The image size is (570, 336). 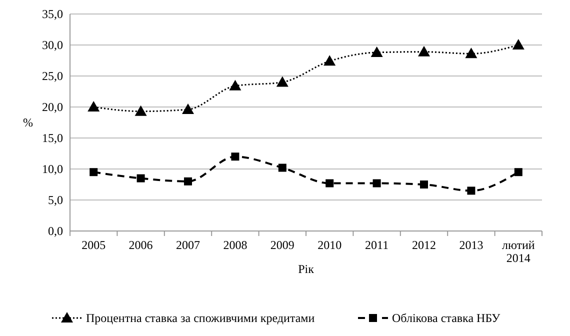 What do you see at coordinates (140, 245) in the screenshot?
I see `x-tick-label: 2006` at bounding box center [140, 245].